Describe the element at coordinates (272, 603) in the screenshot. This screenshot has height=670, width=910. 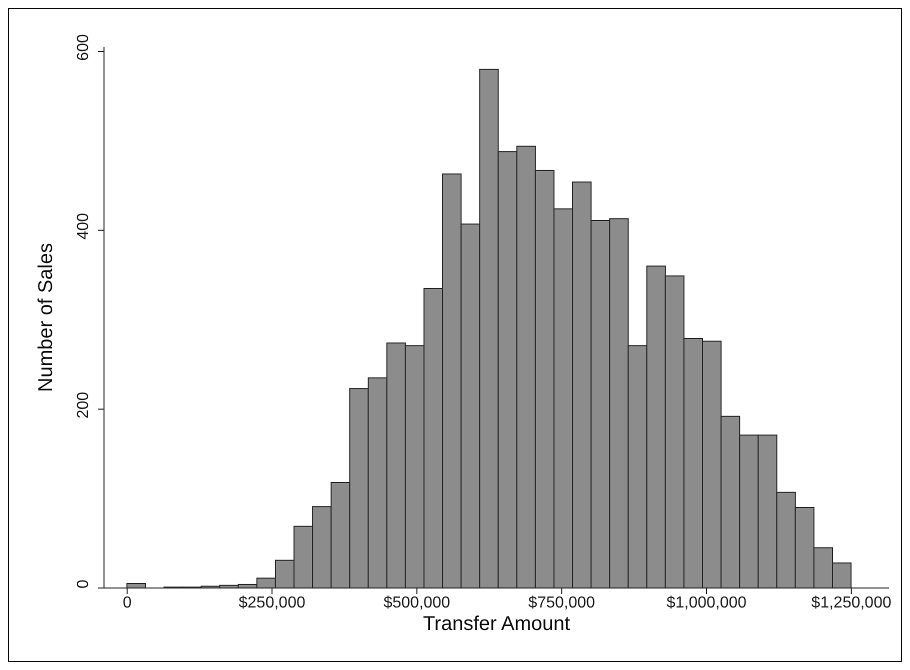
I see `x-tick-label: $250,000` at that location.